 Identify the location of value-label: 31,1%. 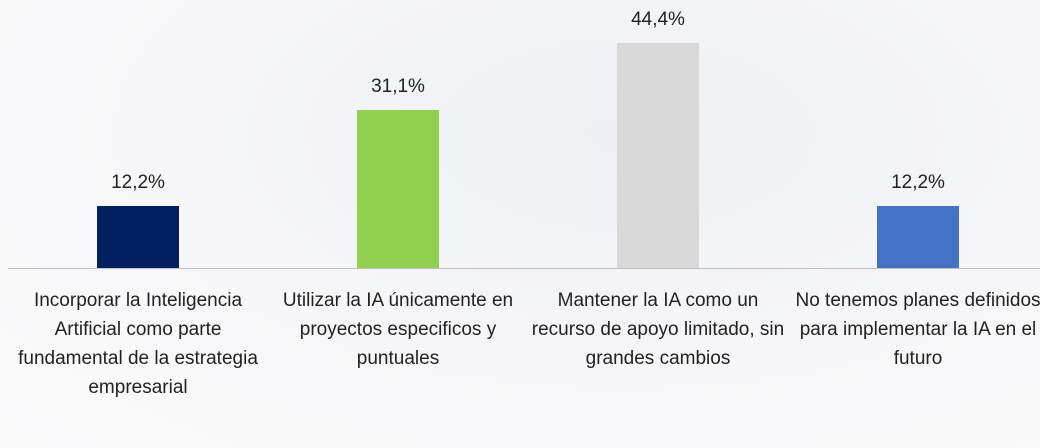
(398, 87).